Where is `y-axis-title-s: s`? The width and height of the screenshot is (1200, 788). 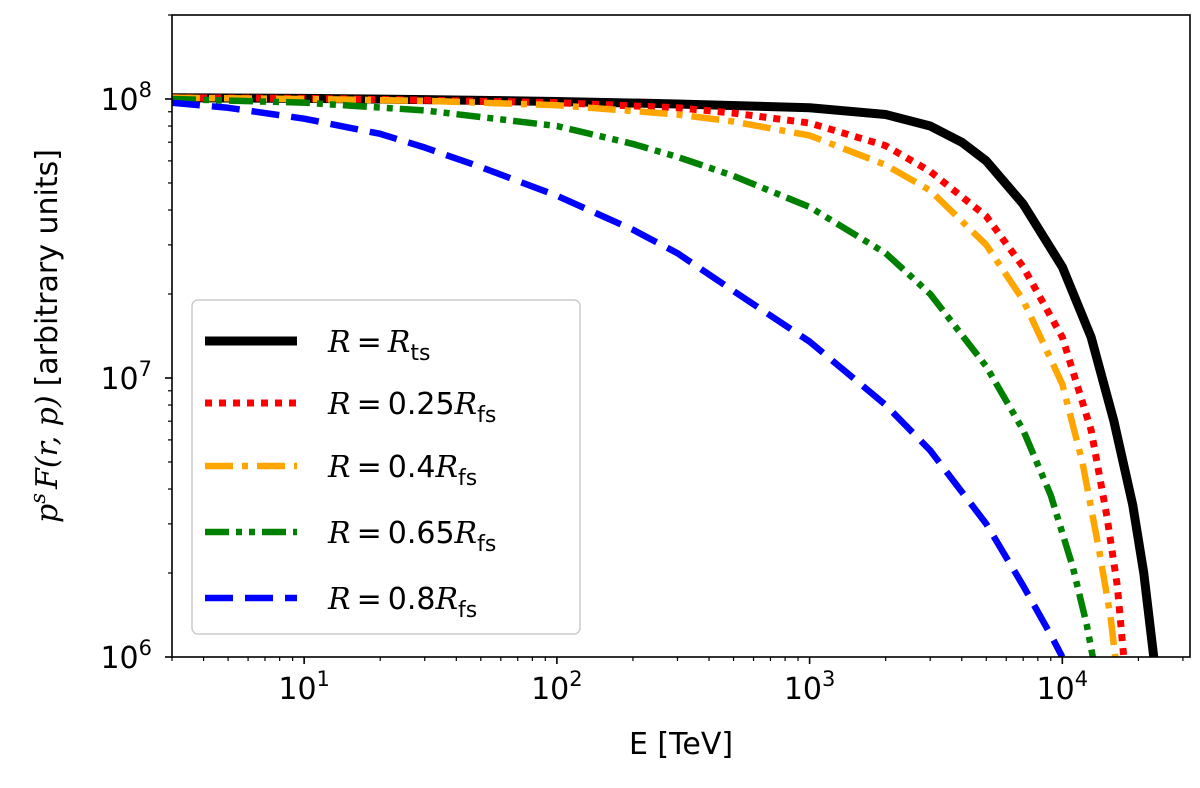
y-axis-title-s: s is located at coordinates (38, 498).